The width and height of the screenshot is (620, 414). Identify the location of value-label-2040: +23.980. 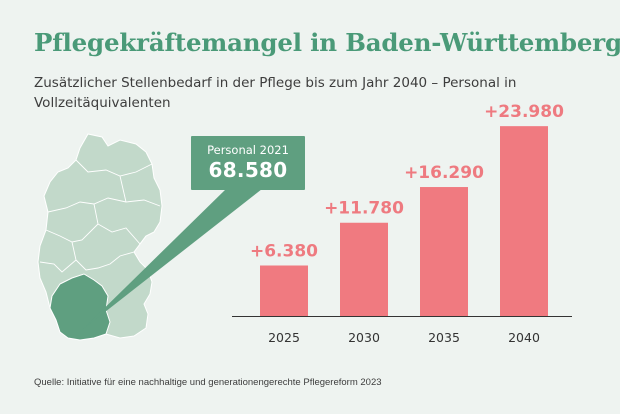
(524, 112).